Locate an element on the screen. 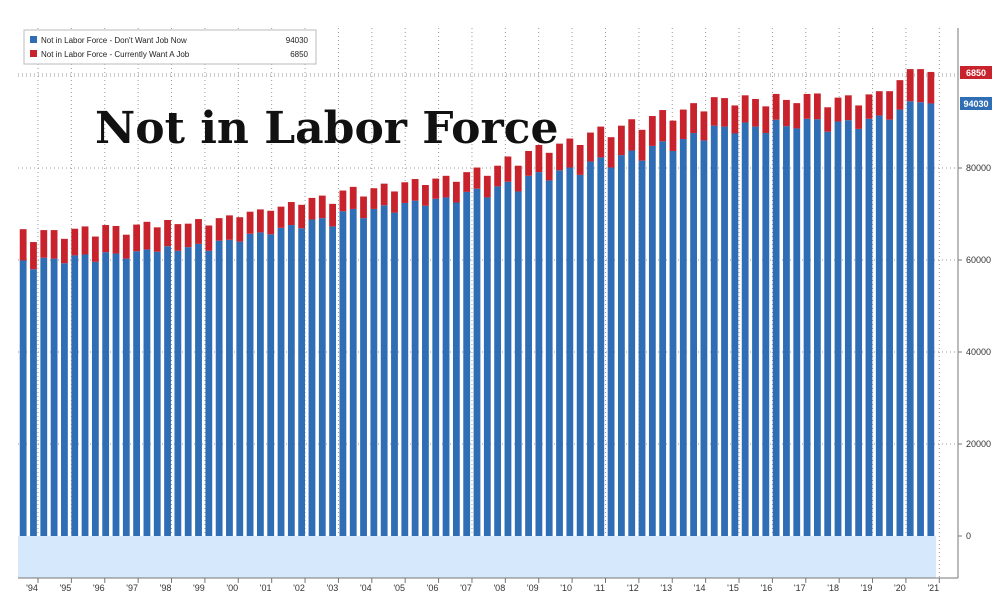  x-tick-label: '19 is located at coordinates (867, 588).